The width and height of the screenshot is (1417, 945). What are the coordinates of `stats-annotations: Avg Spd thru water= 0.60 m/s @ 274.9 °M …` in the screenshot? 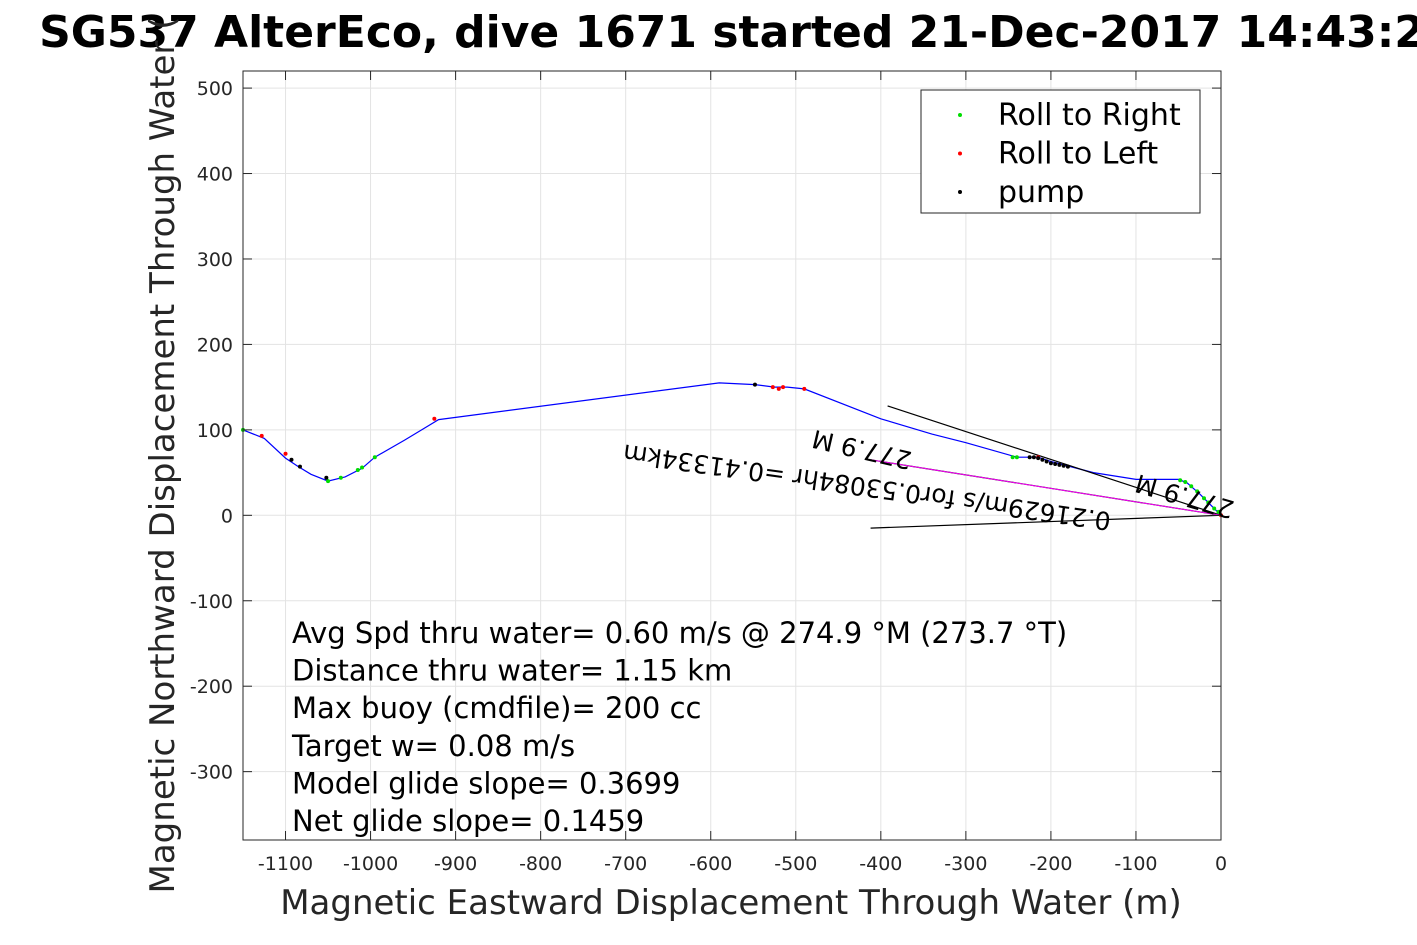 It's located at (679, 727).